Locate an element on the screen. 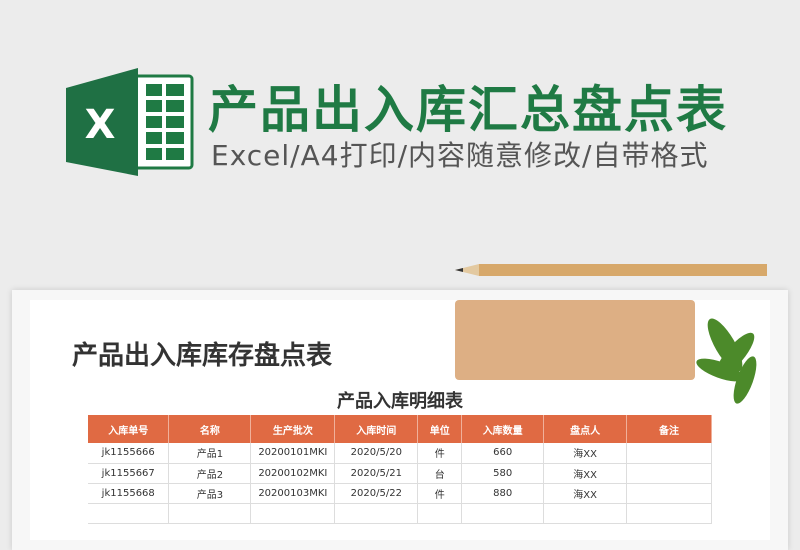  sheet-title: 产品出入库库存盘点表 is located at coordinates (202, 356).